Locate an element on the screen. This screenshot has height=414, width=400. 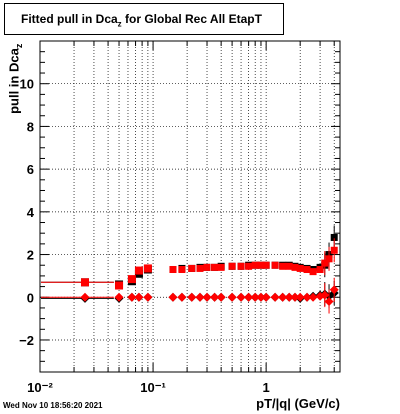
title-main: Fitted pull in Dca is located at coordinates (69, 19).